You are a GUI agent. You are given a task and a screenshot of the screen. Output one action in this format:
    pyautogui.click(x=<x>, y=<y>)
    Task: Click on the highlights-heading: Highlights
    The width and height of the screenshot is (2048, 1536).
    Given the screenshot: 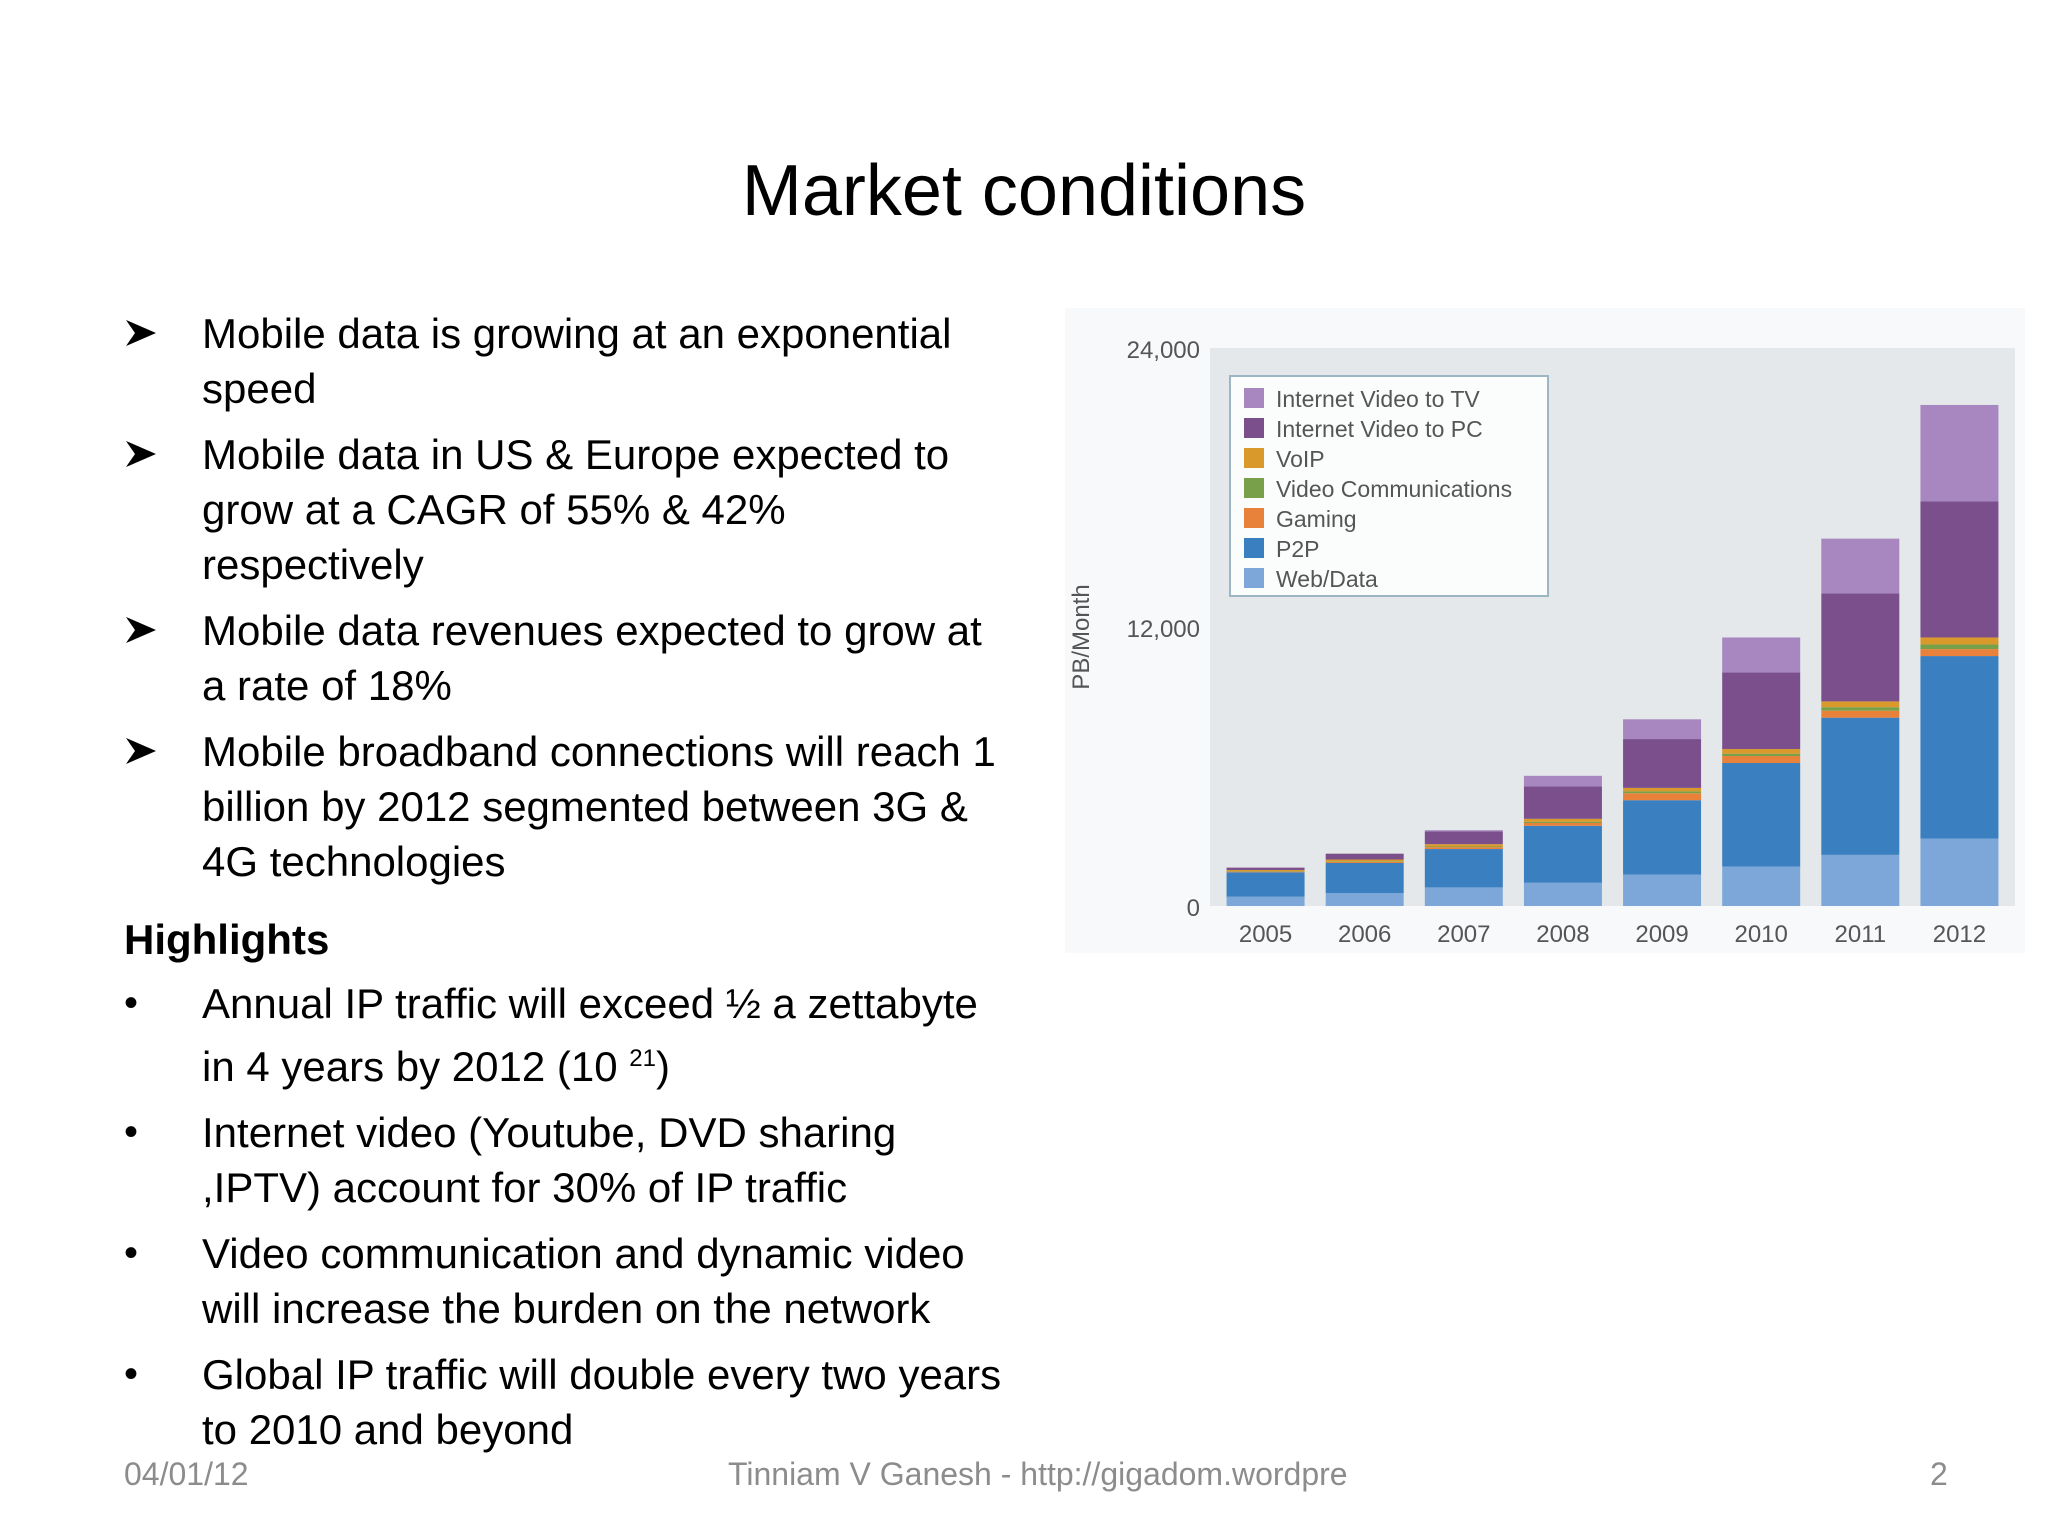 What is the action you would take?
    pyautogui.click(x=227, y=939)
    